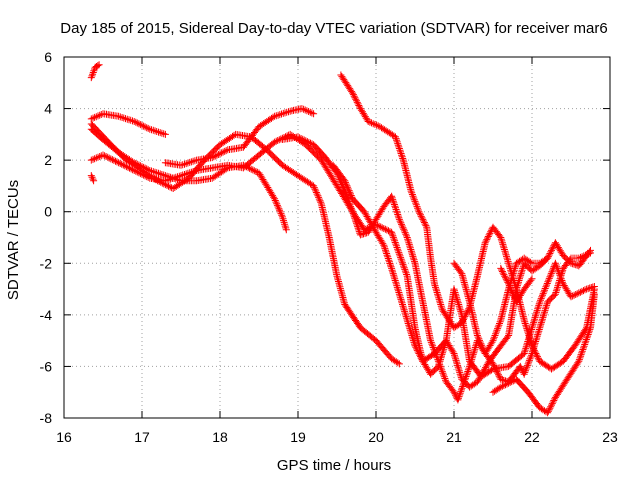  Describe the element at coordinates (610, 437) in the screenshot. I see `x-tick-label: 23` at that location.